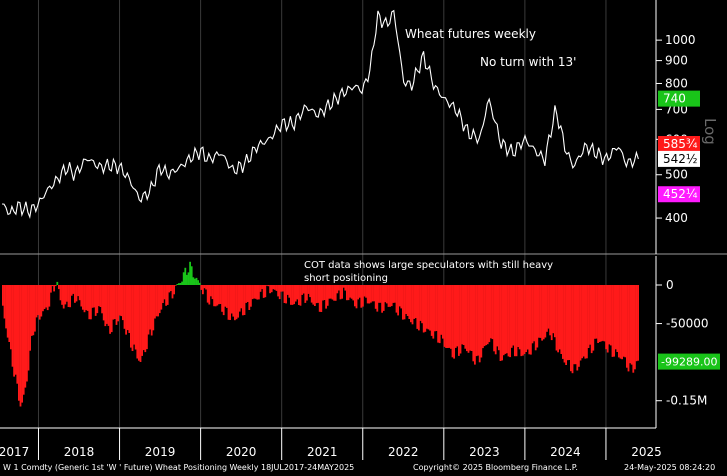 The image size is (727, 476). Describe the element at coordinates (689, 361) in the screenshot. I see `cot-last-tag` at that location.